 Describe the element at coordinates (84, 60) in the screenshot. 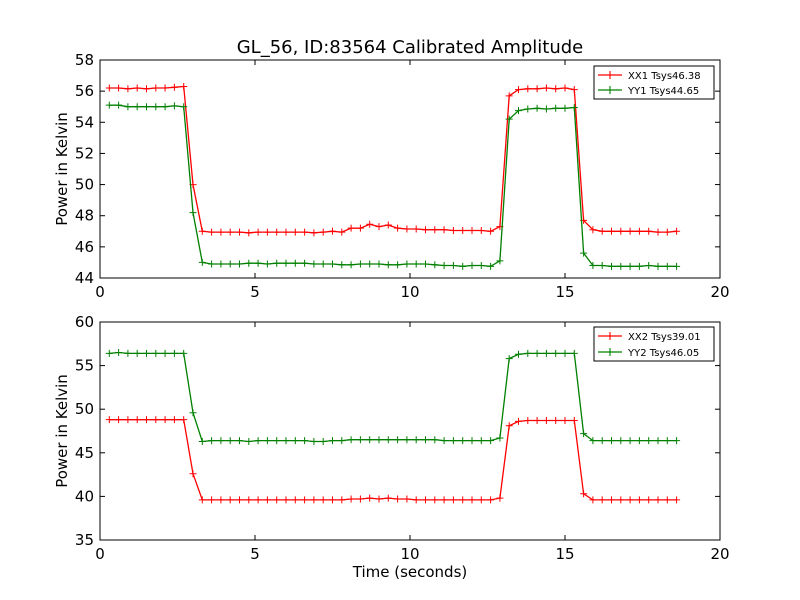

I see `y-tick-label: 58` at that location.